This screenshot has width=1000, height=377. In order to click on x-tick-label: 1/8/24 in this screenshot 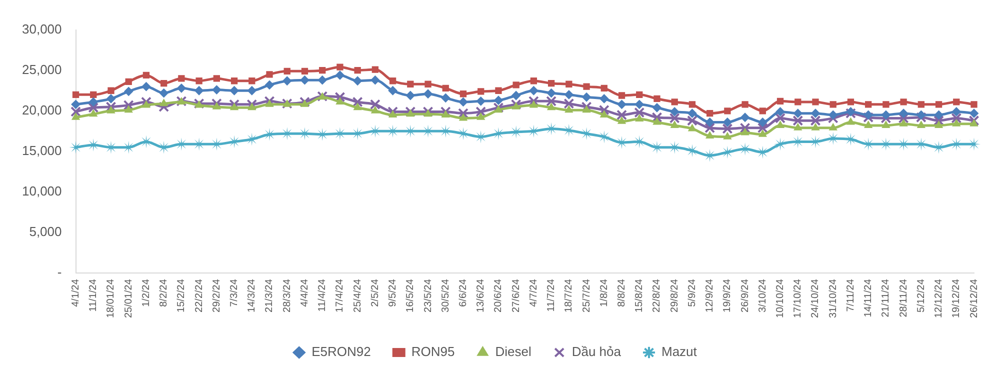, I will do `click(604, 292)`.